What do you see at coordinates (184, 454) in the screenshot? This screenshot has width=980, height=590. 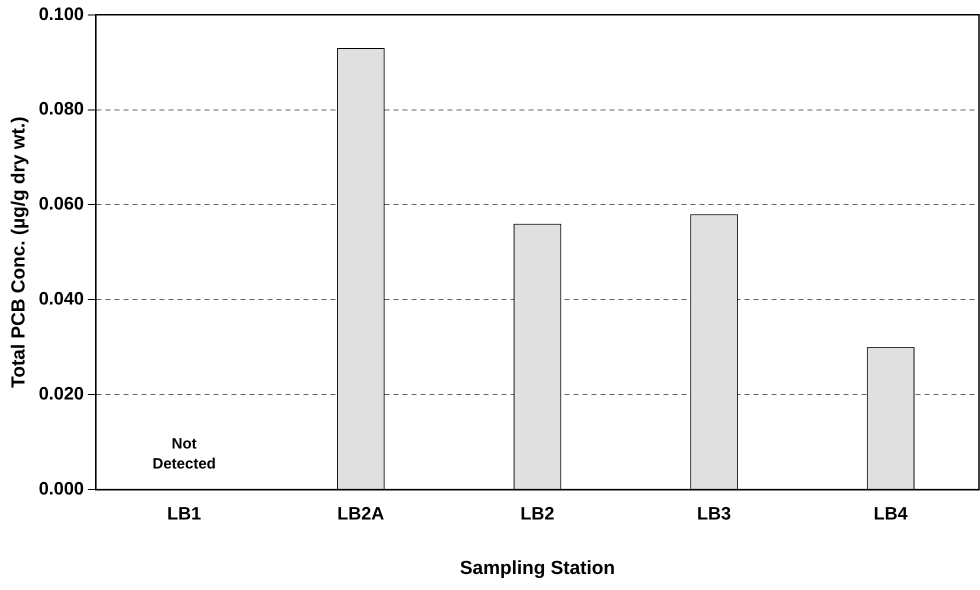 I see `annotation: Not Detected` at bounding box center [184, 454].